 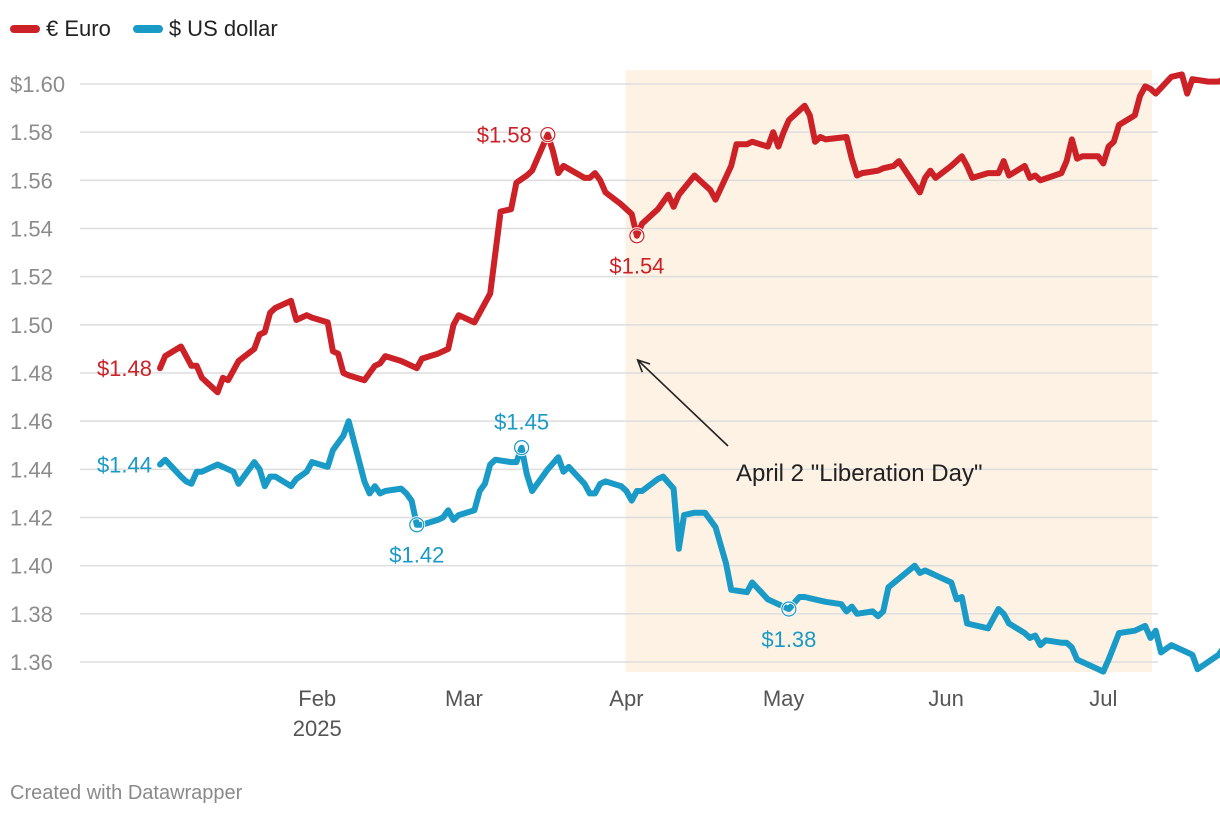 What do you see at coordinates (643, 365) in the screenshot?
I see `annotation-arrowhead` at bounding box center [643, 365].